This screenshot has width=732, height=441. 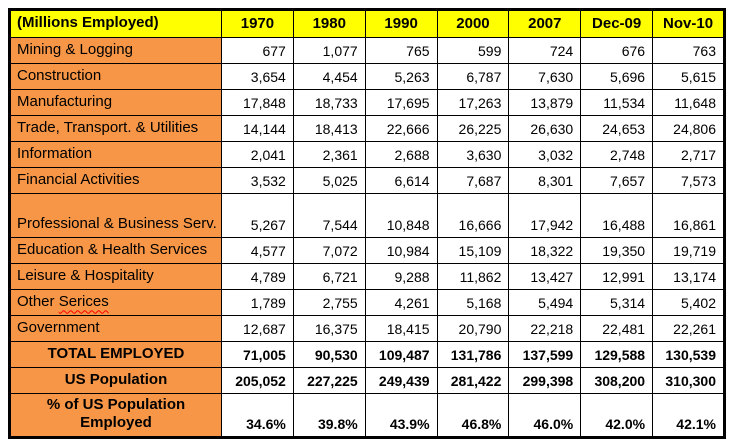 What do you see at coordinates (115, 302) in the screenshot?
I see `row-label: Other Serices` at bounding box center [115, 302].